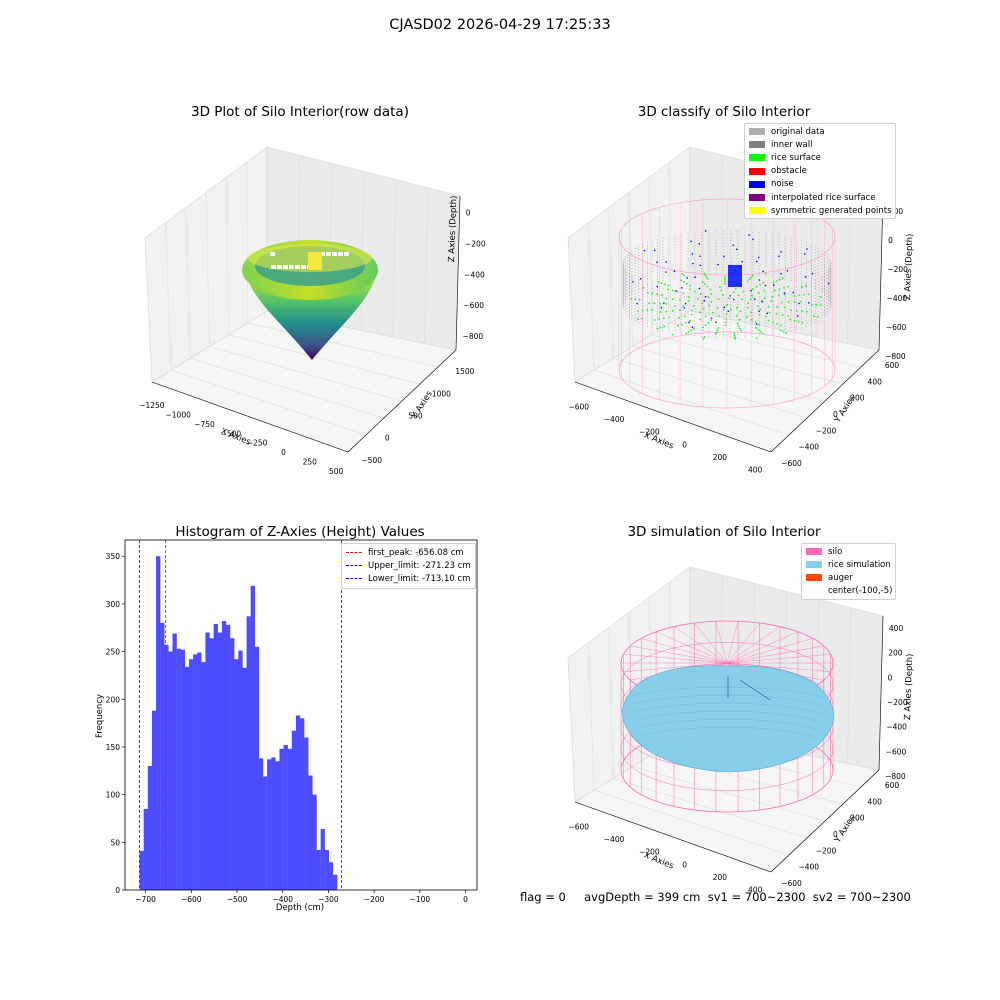 This screenshot has width=1000, height=1000. I want to click on raw-x-tick: −500, so click(231, 433).